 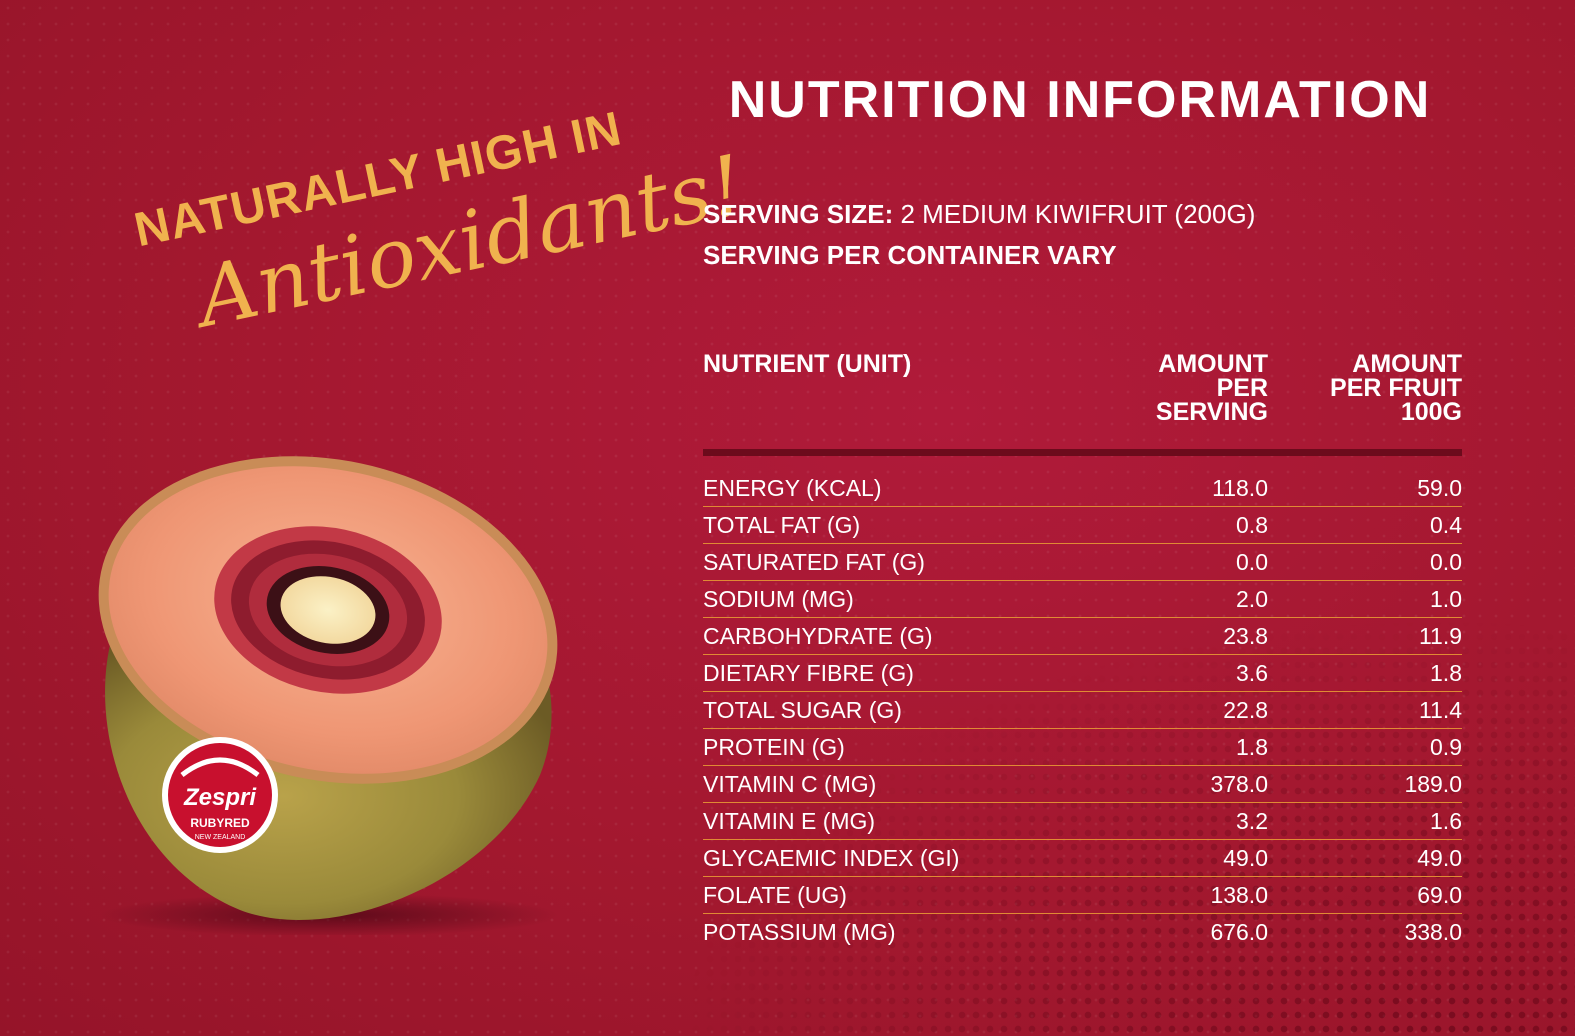 I want to click on amount-per-100g: 11.9, so click(x=1440, y=636).